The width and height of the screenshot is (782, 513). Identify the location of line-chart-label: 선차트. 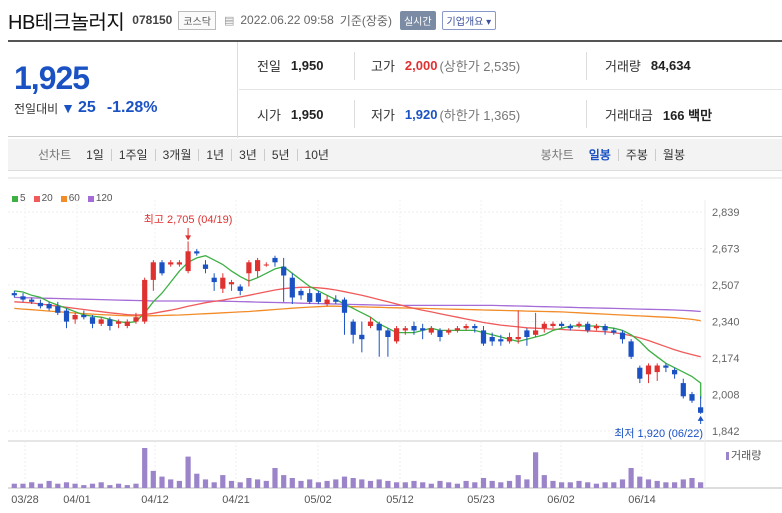
(55, 155).